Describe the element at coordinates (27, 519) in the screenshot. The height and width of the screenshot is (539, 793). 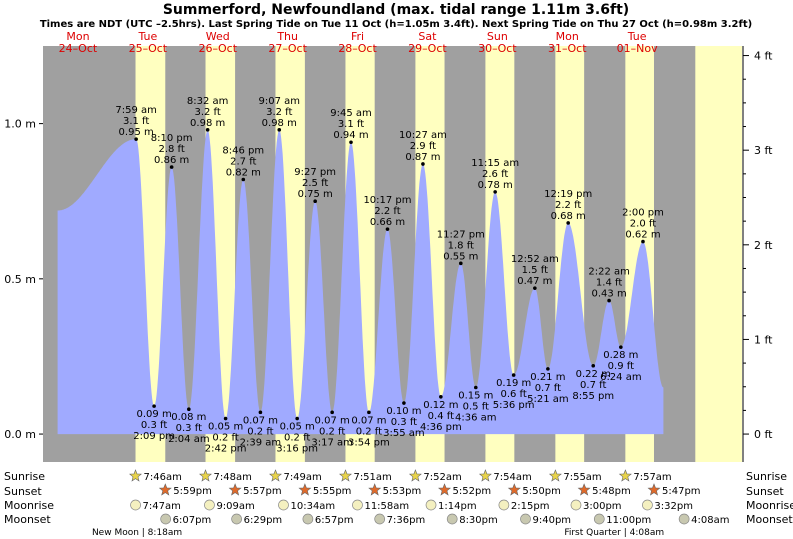
I see `row-label-moonset: Moonset` at that location.